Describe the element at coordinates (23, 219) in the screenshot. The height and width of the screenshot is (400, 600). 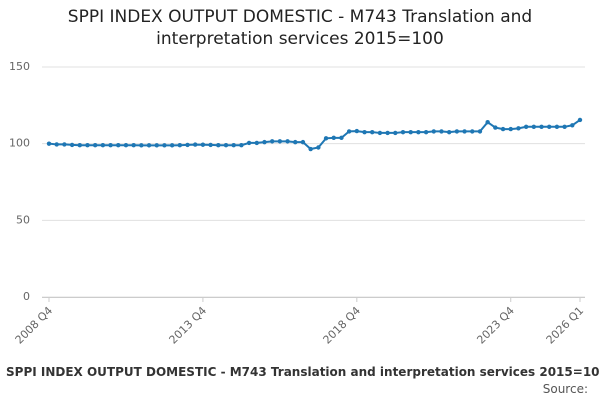
I see `y-tick-label: 50` at that location.